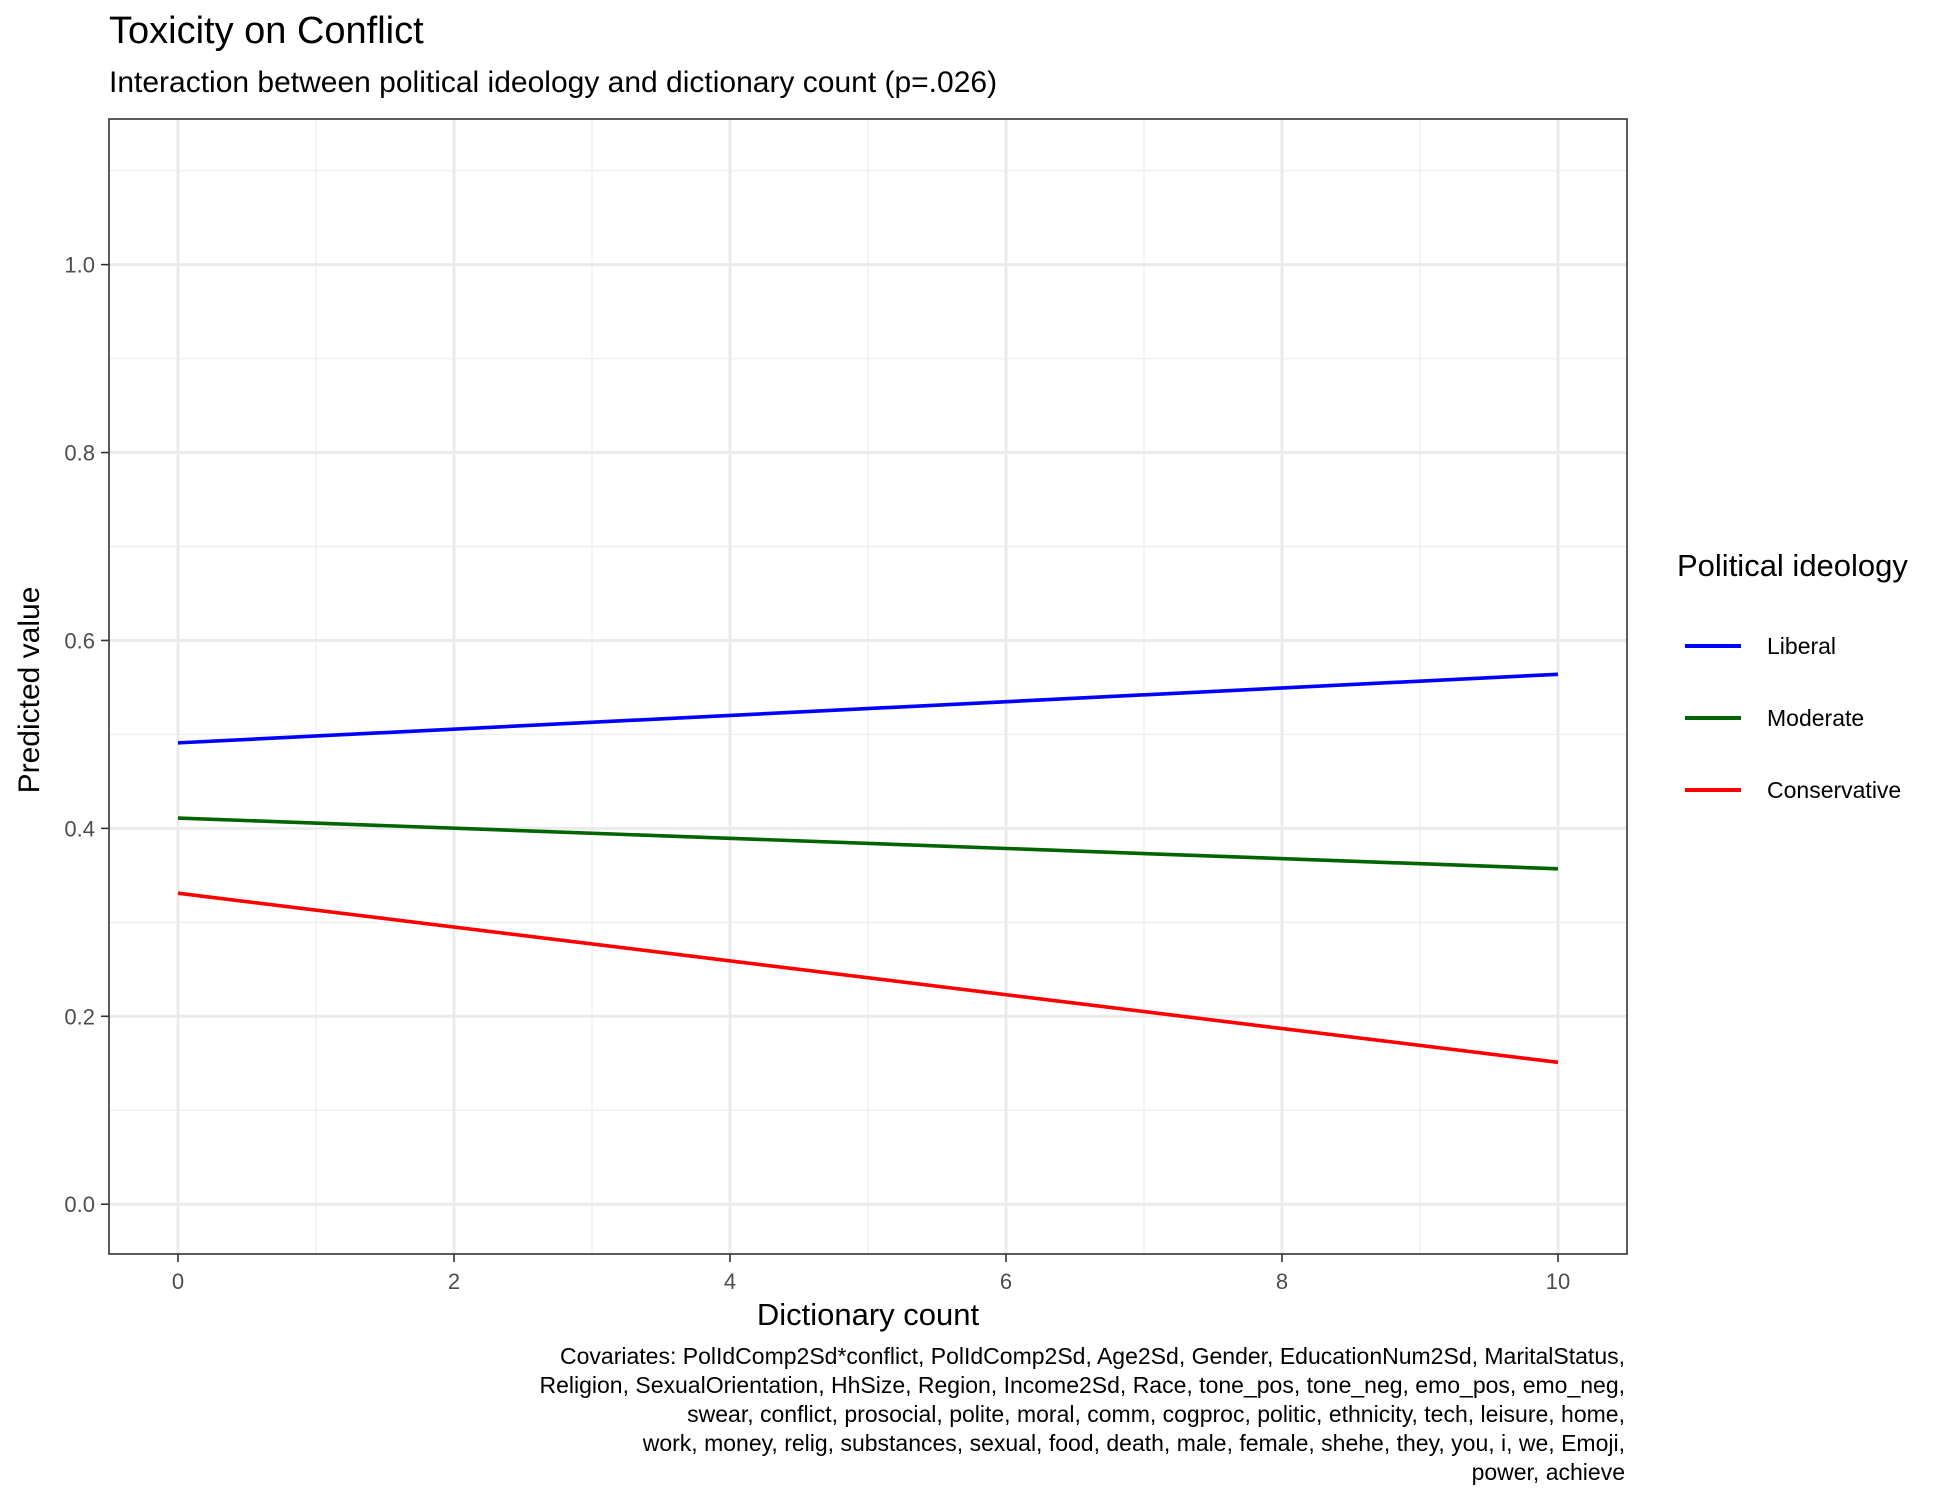  Describe the element at coordinates (1802, 645) in the screenshot. I see `legend-label-liberal: Liberal` at that location.